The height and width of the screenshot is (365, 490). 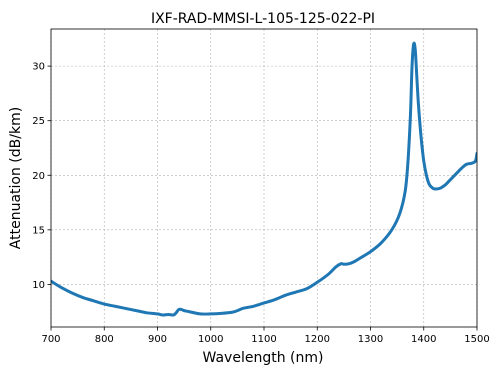 I want to click on y-axis-ticks: 10 15 20 25 30, so click(x=41, y=176).